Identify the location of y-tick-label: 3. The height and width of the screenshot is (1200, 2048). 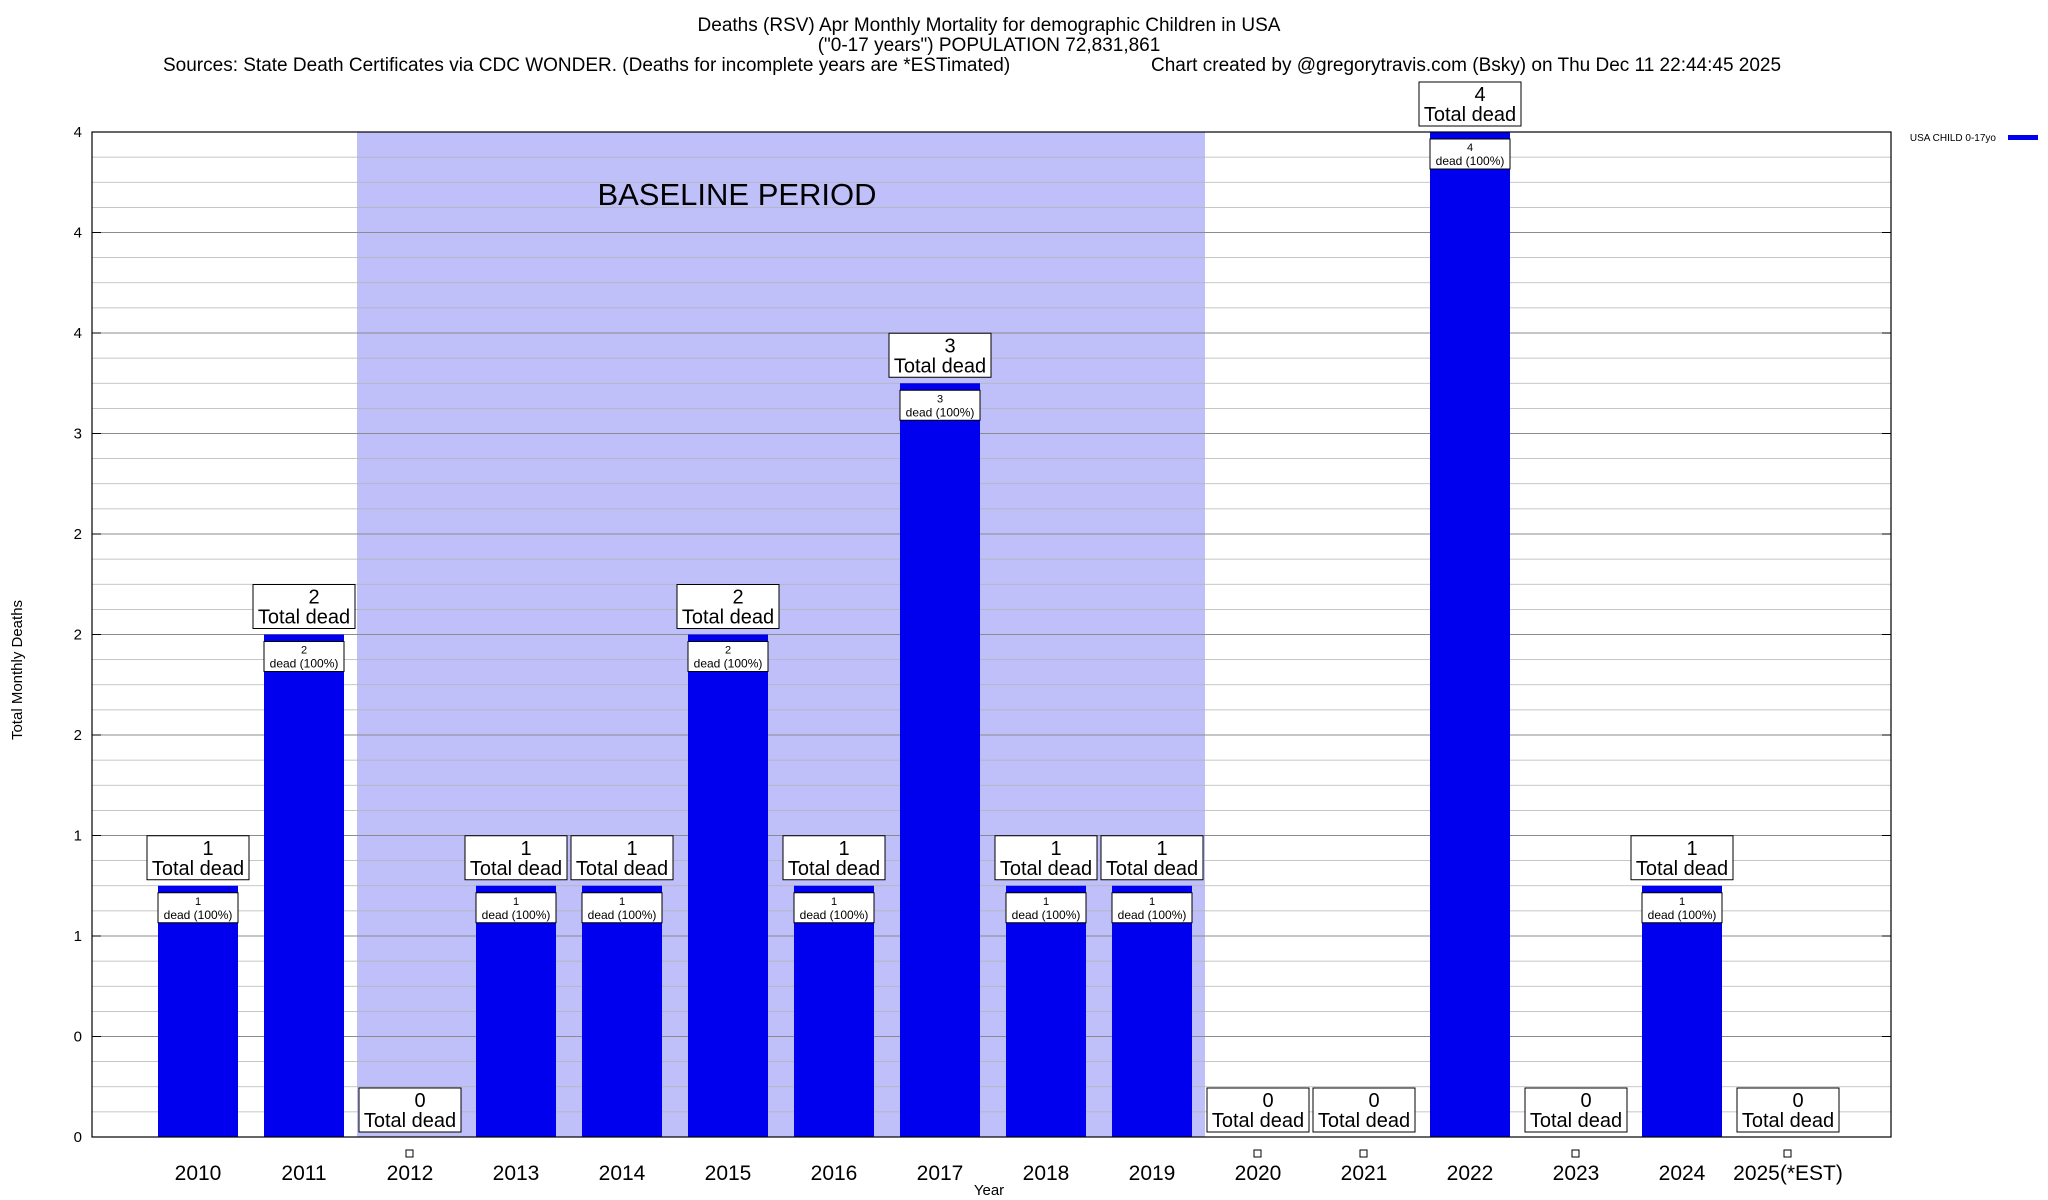
(78, 434).